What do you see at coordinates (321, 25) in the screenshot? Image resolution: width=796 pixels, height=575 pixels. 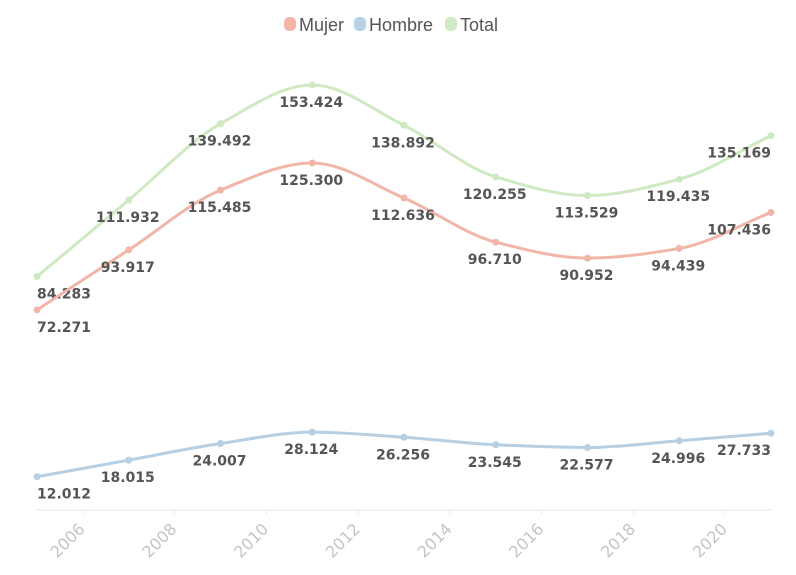 I see `legend-label: Mujer` at bounding box center [321, 25].